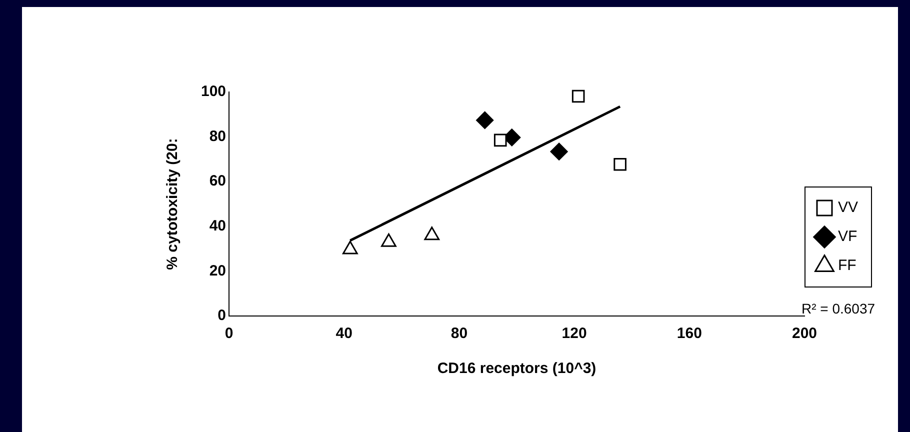 The width and height of the screenshot is (910, 432). What do you see at coordinates (217, 181) in the screenshot?
I see `y-tick-label: 60` at bounding box center [217, 181].